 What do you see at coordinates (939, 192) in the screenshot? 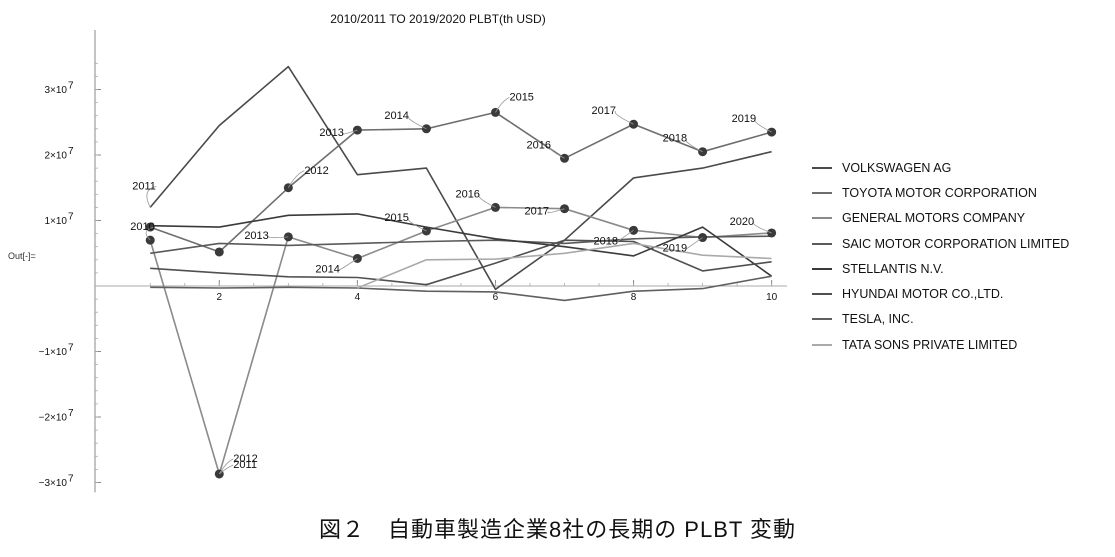
I see `legend-label: TOYOTA MOTOR CORPORATION` at bounding box center [939, 192].